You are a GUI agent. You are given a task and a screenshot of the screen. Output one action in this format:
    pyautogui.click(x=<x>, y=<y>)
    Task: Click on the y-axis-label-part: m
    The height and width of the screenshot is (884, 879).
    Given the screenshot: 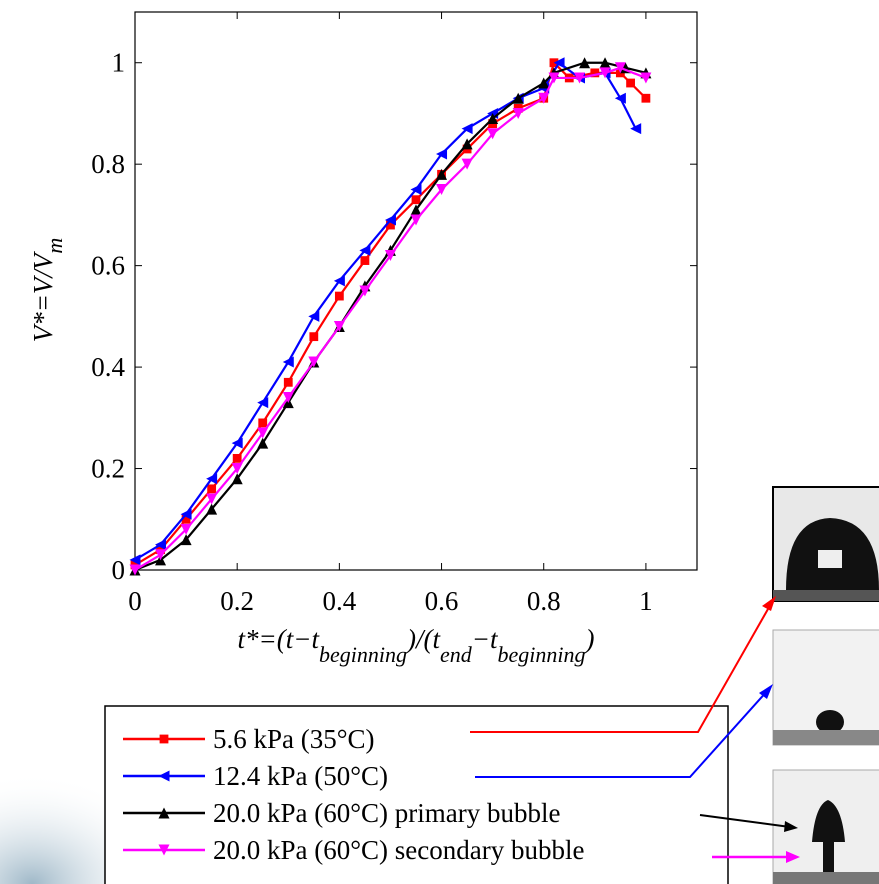 What is the action you would take?
    pyautogui.click(x=54, y=246)
    